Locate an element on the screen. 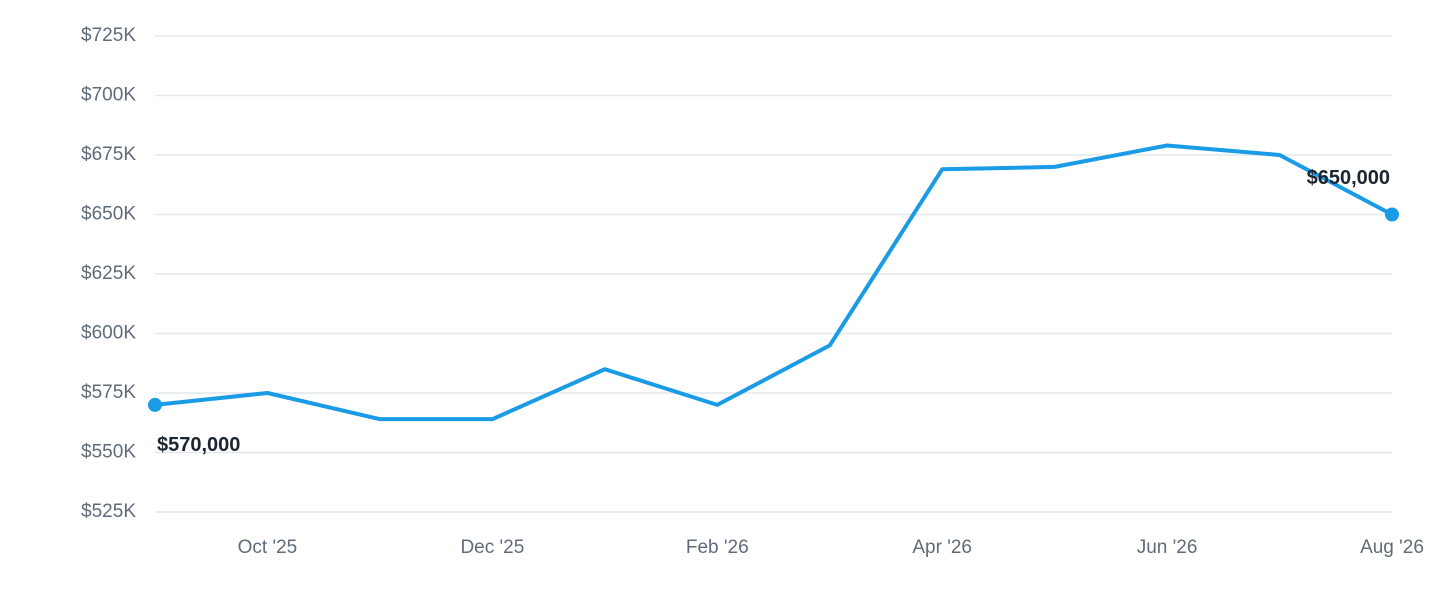 The image size is (1440, 600). y-tick-label: $525K is located at coordinates (108, 511).